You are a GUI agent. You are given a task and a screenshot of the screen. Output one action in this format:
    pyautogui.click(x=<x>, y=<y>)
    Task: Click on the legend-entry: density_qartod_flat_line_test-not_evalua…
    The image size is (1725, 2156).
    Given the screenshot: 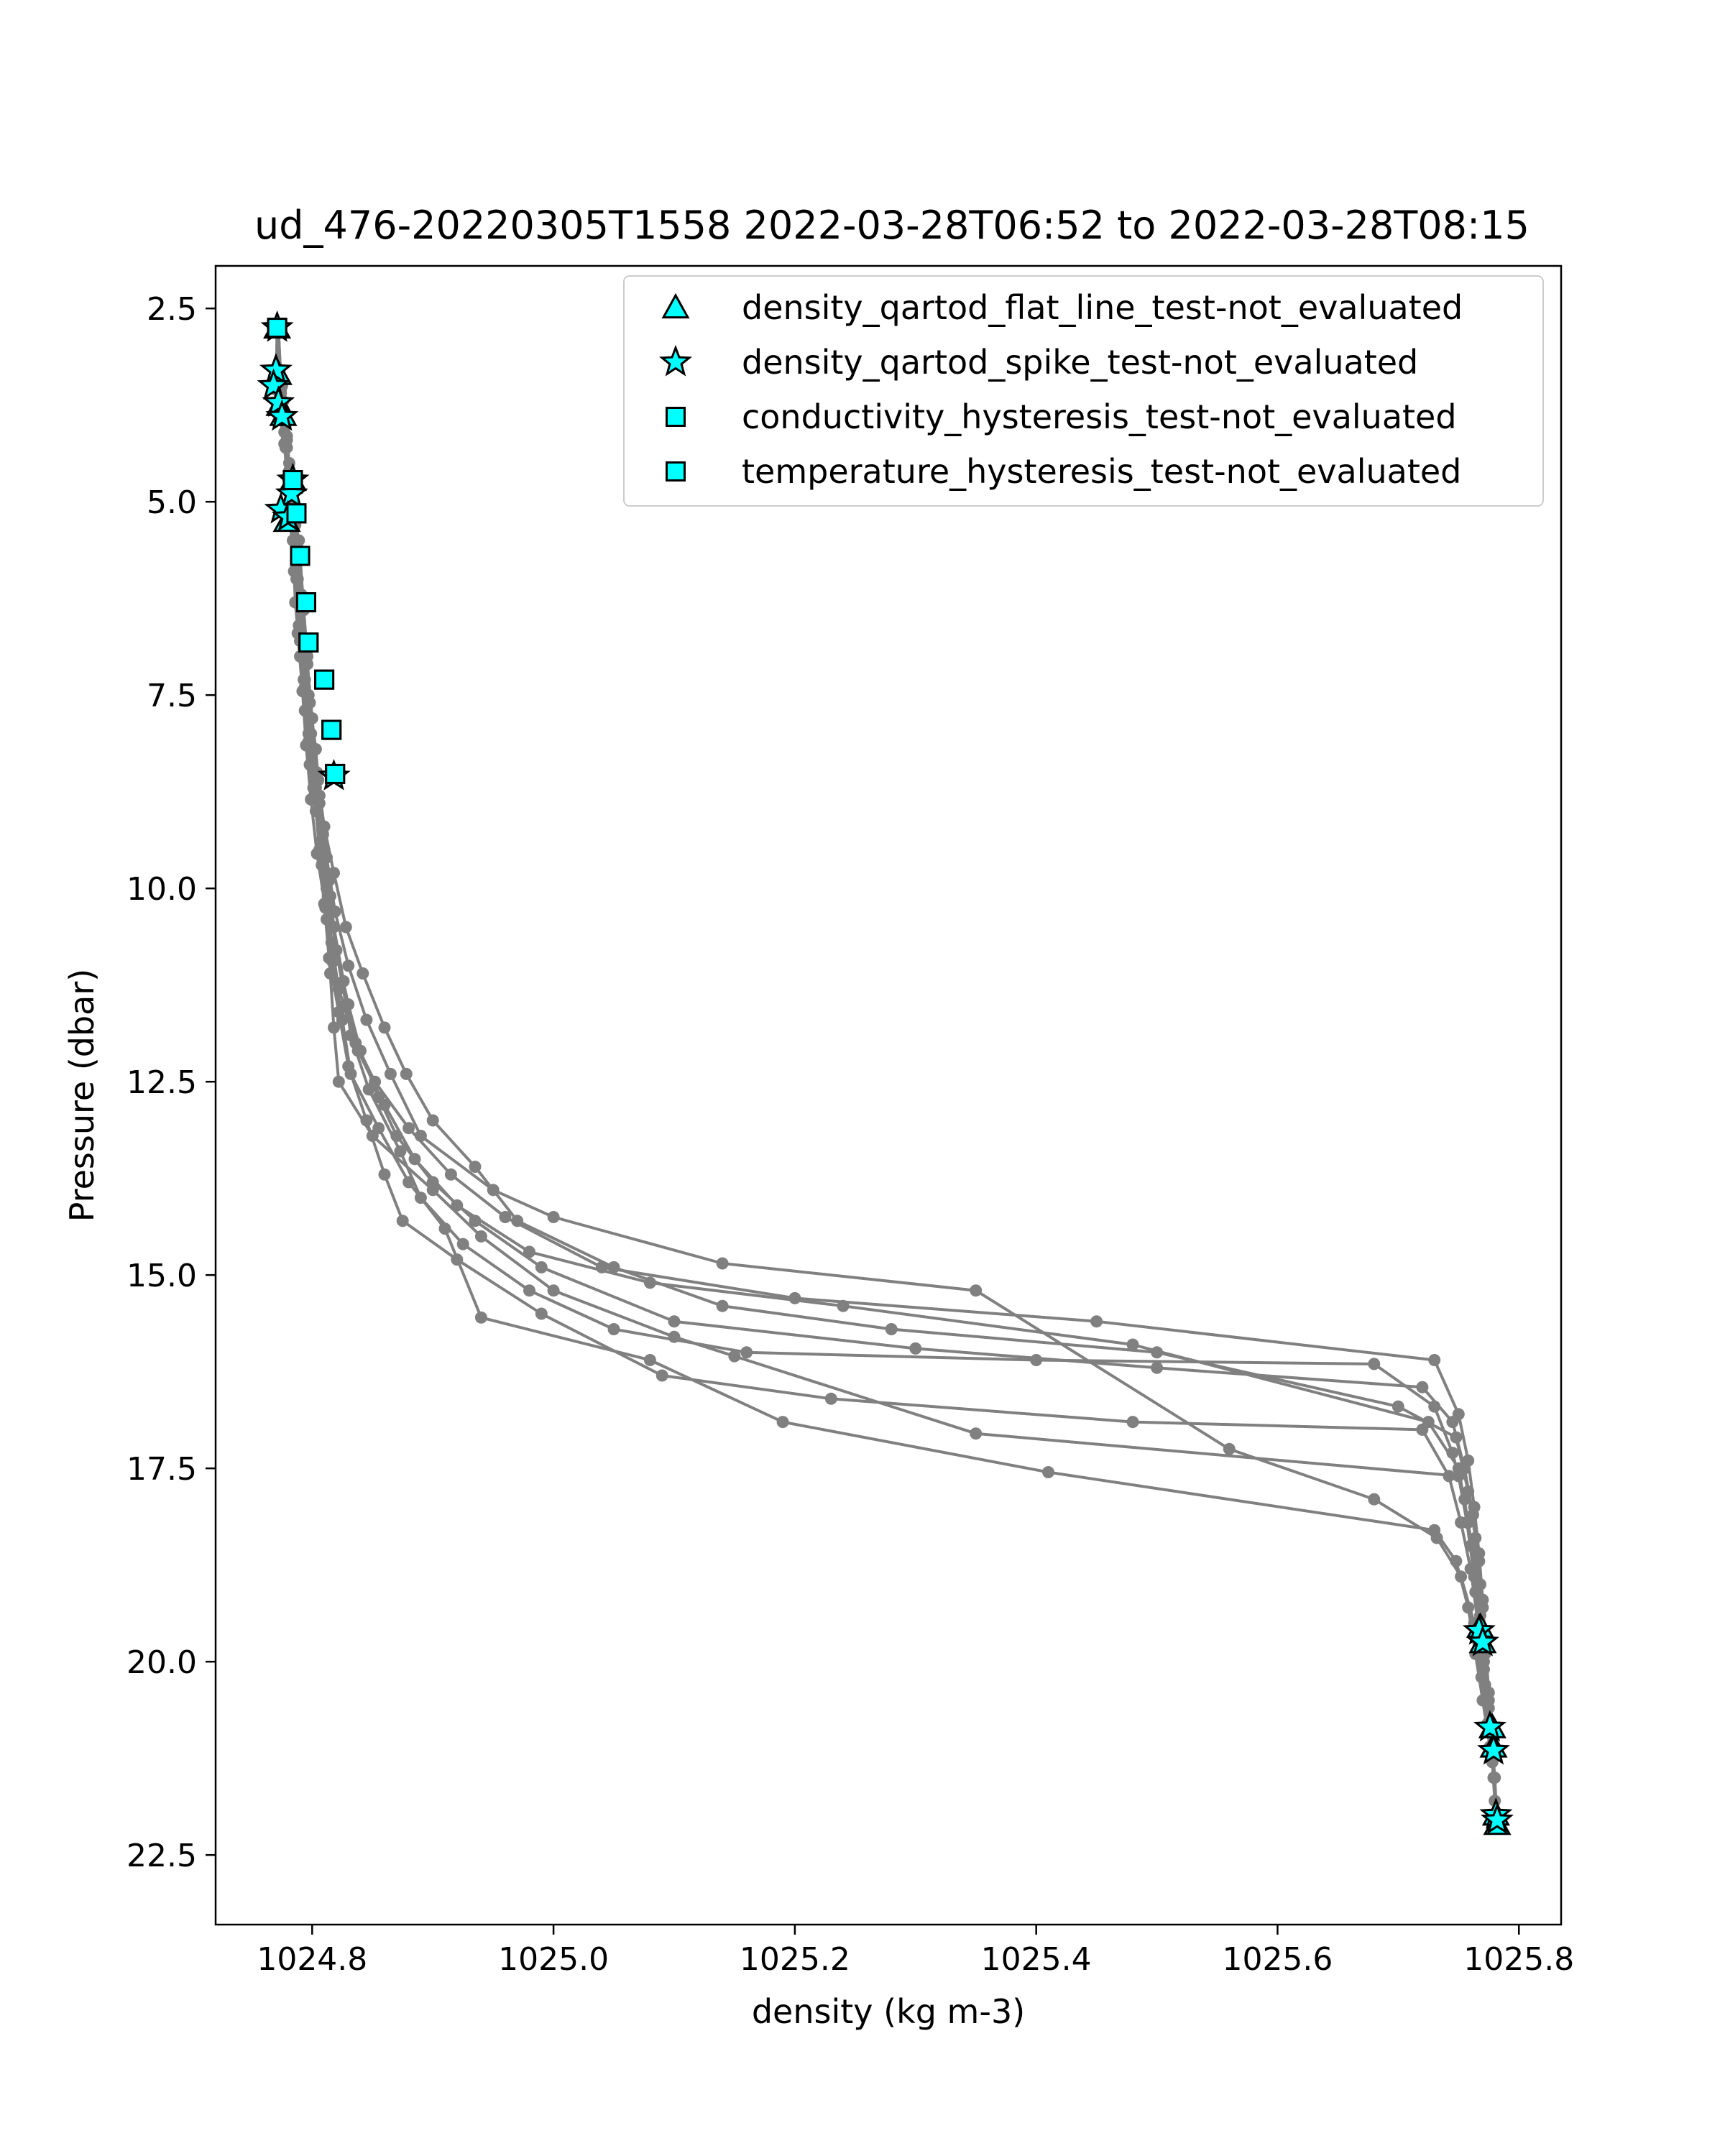 What is the action you would take?
    pyautogui.click(x=1062, y=307)
    